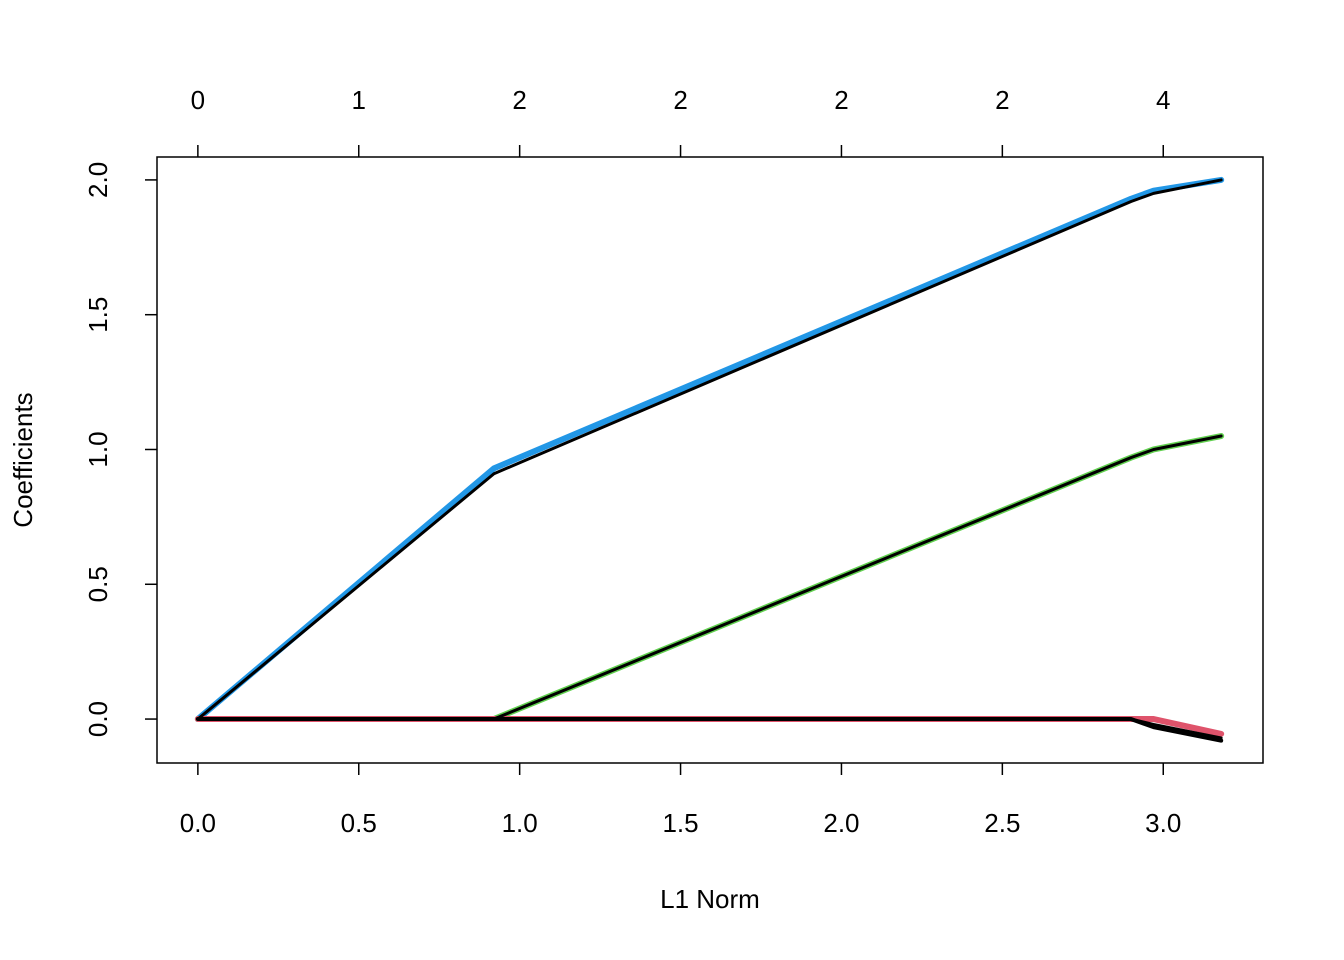 The height and width of the screenshot is (960, 1344). Describe the element at coordinates (1002, 823) in the screenshot. I see `x-tick-label: 2.5` at that location.